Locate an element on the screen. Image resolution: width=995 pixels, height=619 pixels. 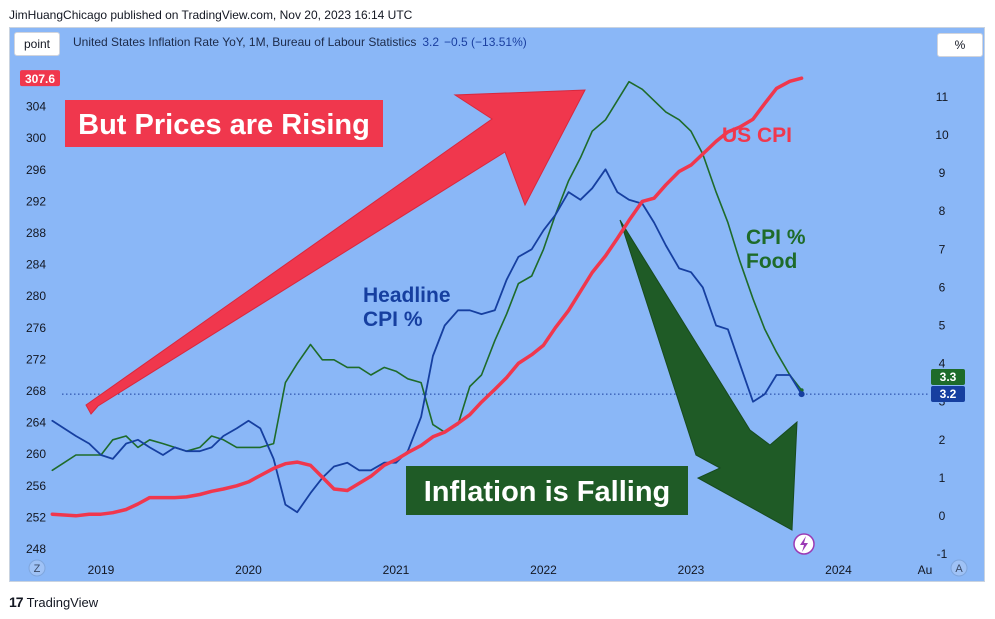
zoom-reset-button is located at coordinates (37, 568).